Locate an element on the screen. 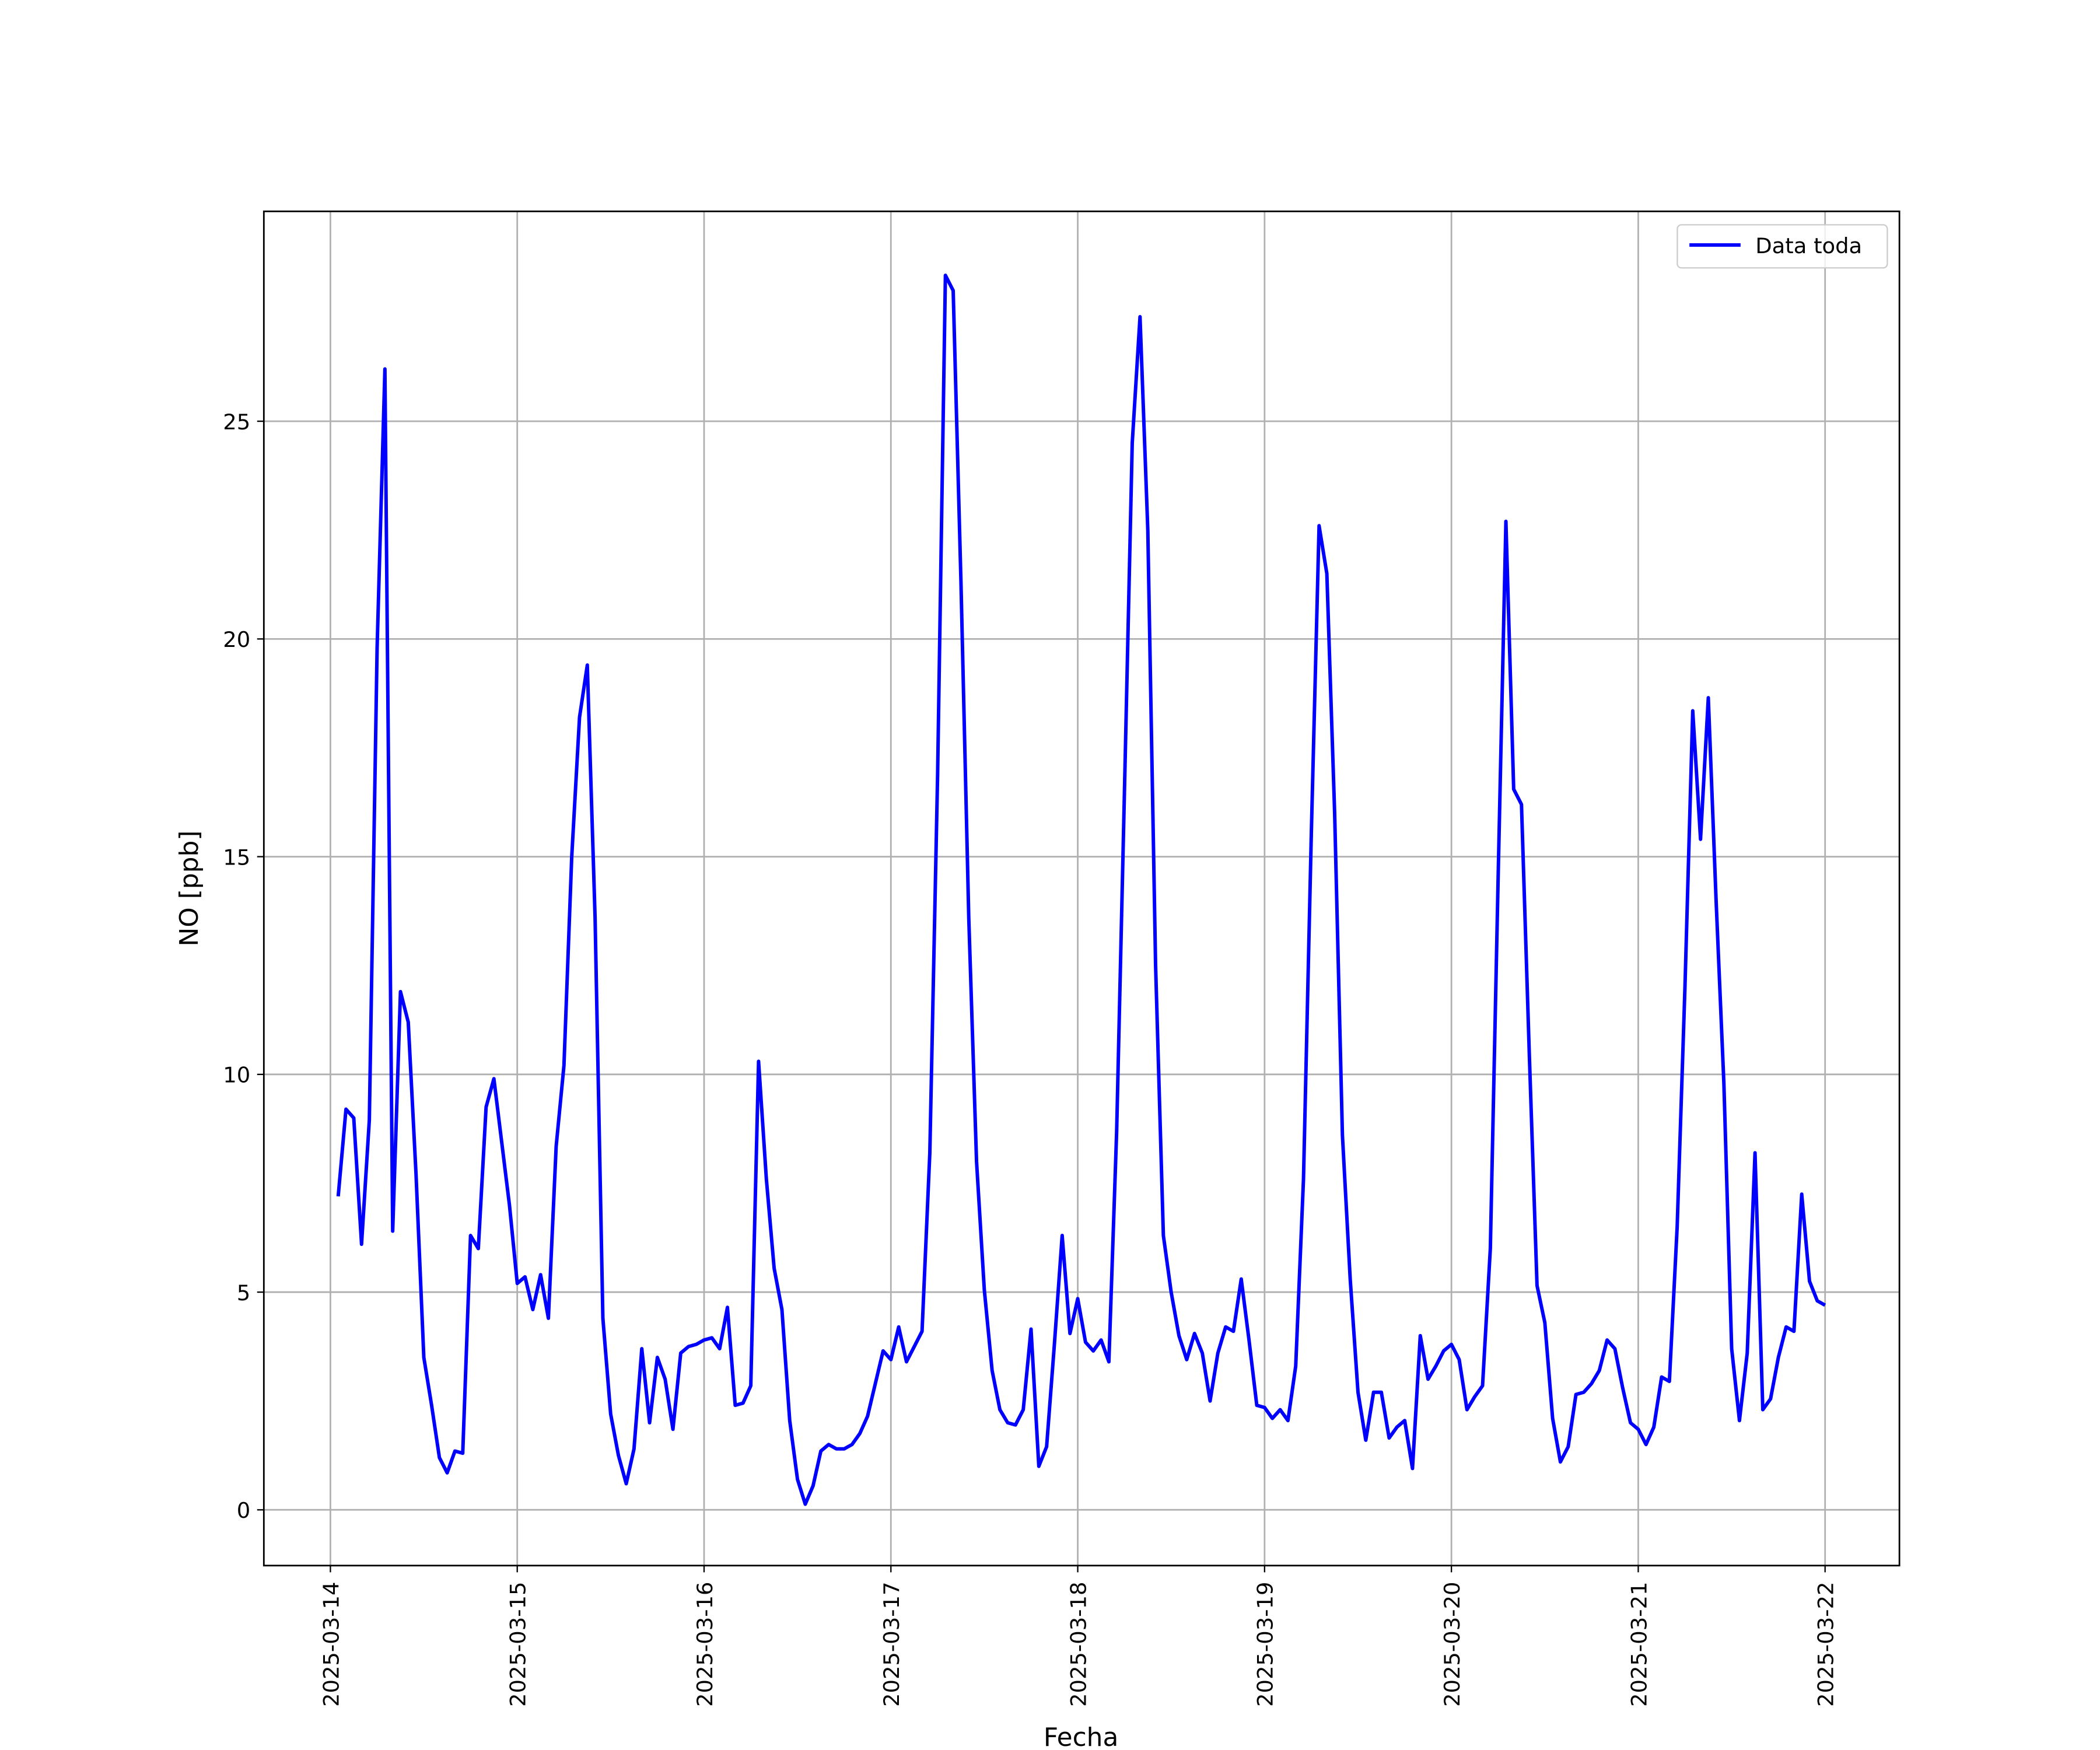 This screenshot has width=2100, height=1750. x-axis-label: Fecha is located at coordinates (1081, 1736).